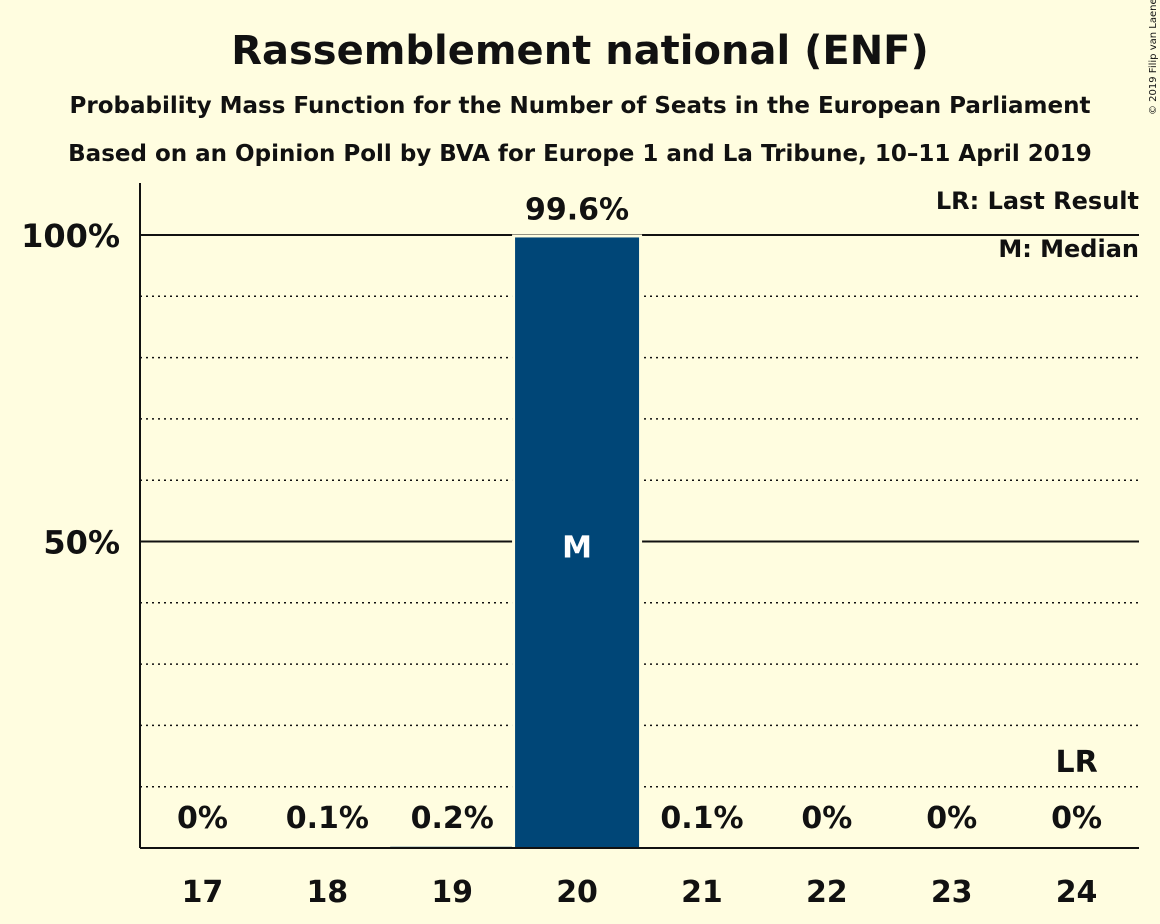  What do you see at coordinates (640, 892) in the screenshot?
I see `x-axis-ticks: 17 18 19 20 21 22 23 24` at bounding box center [640, 892].